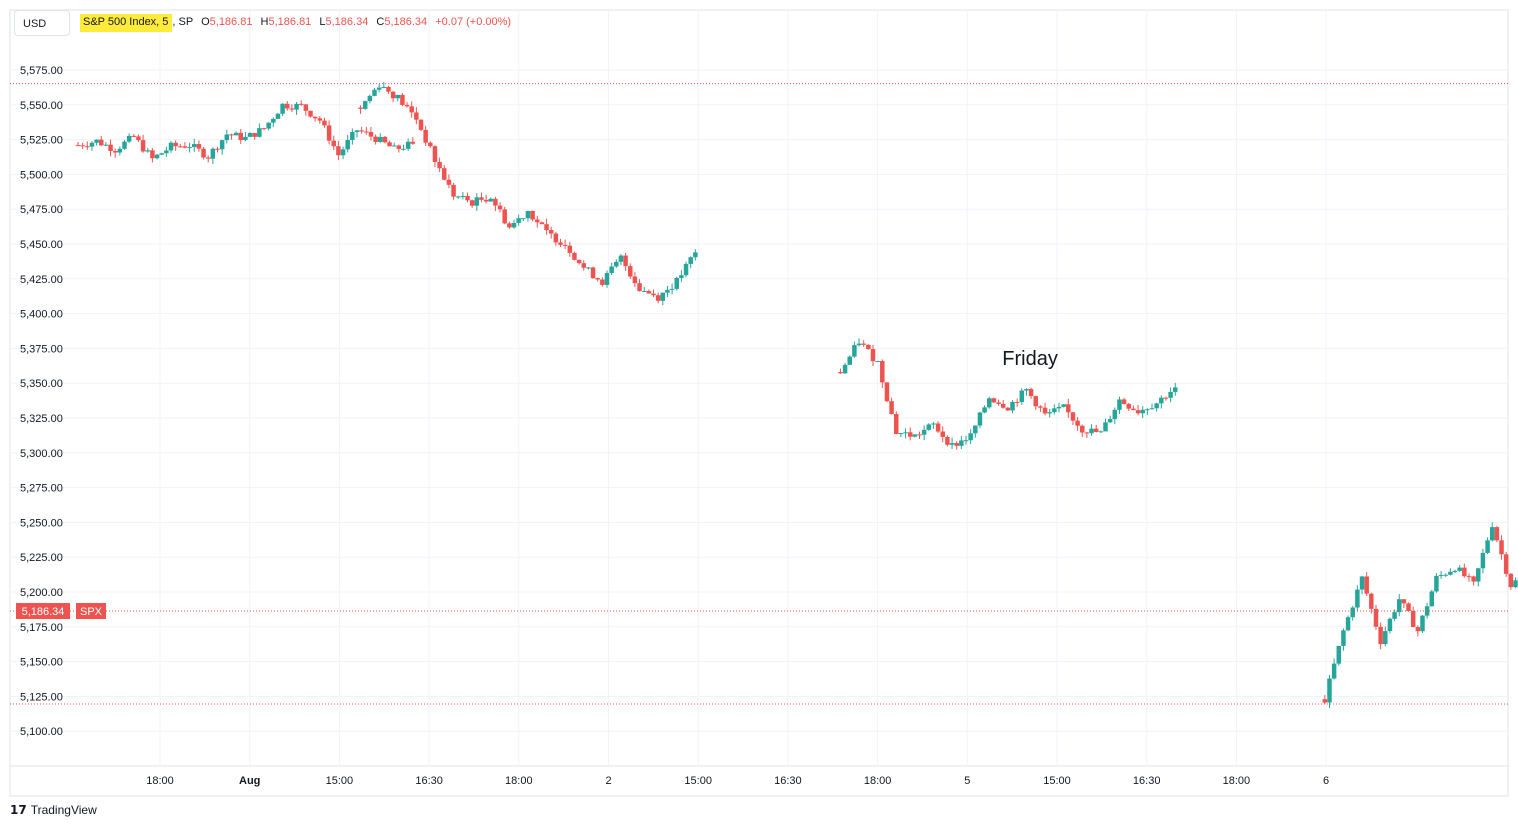 The width and height of the screenshot is (1518, 828). What do you see at coordinates (41, 106) in the screenshot?
I see `y-tick-label: 5,550.00` at bounding box center [41, 106].